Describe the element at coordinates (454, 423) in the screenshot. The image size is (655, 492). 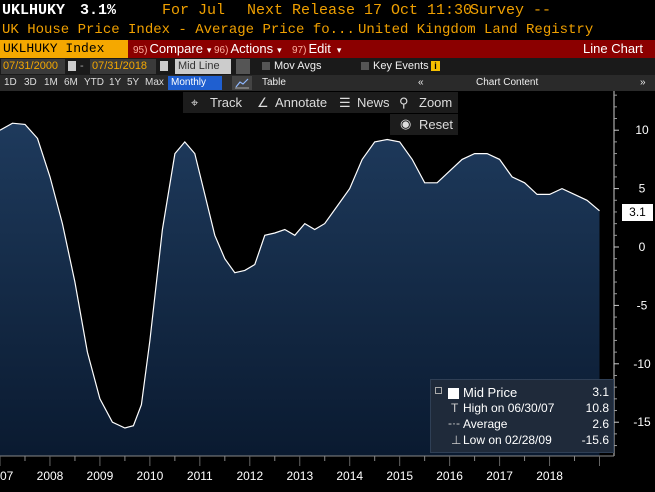
I see `average-marker-icon: -·-` at that location.